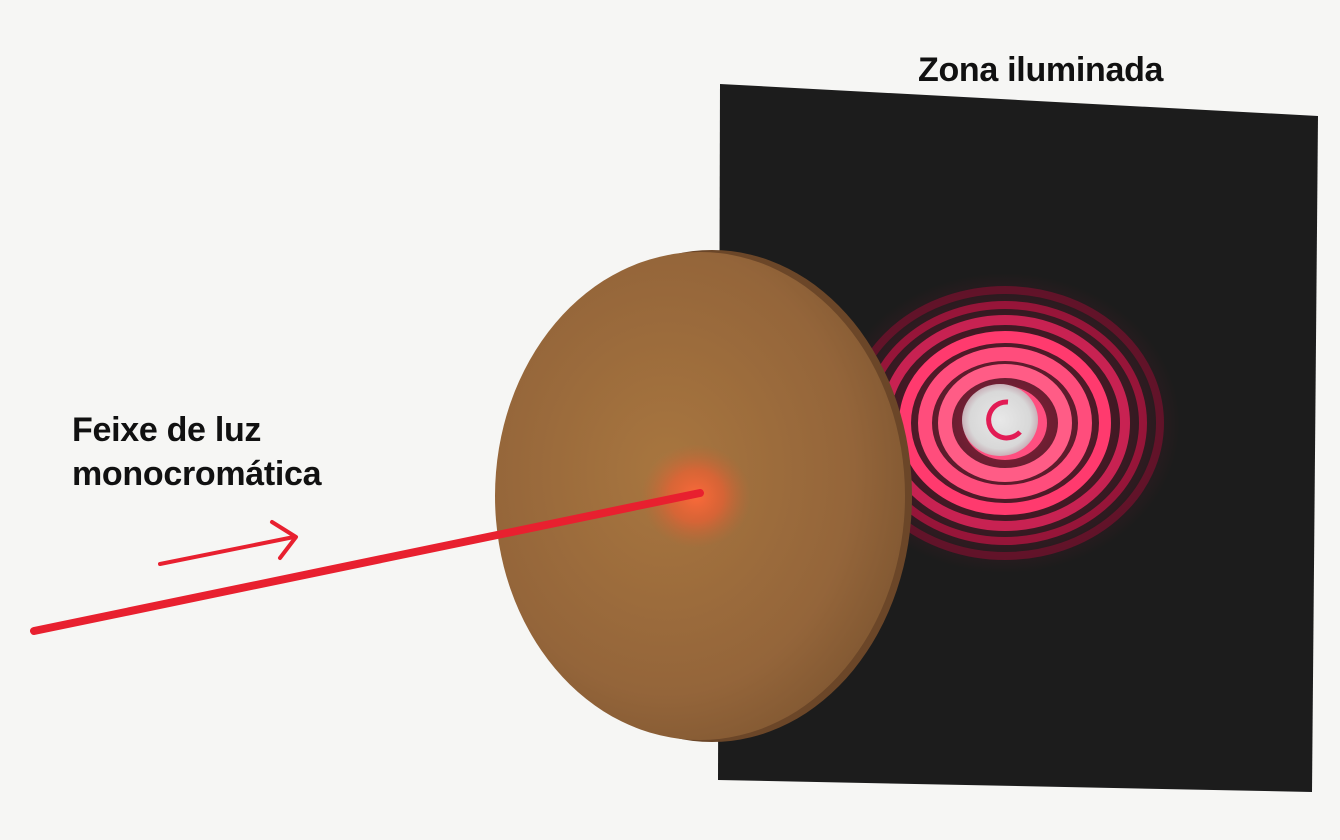 This screenshot has height=840, width=1340. Describe the element at coordinates (1041, 70) in the screenshot. I see `illuminated-zone-label: Zona iluminada` at that location.